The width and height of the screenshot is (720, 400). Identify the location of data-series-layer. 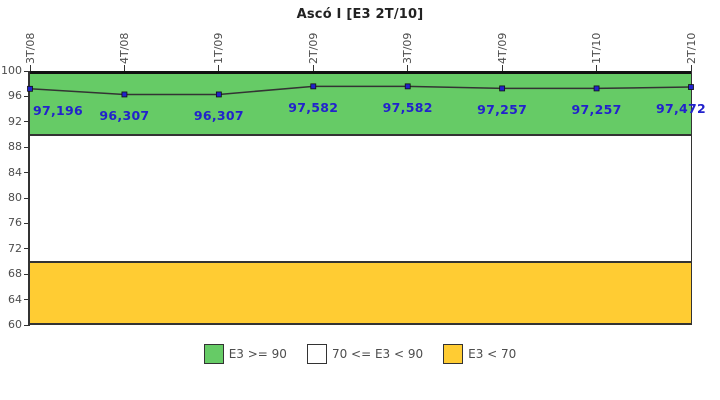
(360, 90).